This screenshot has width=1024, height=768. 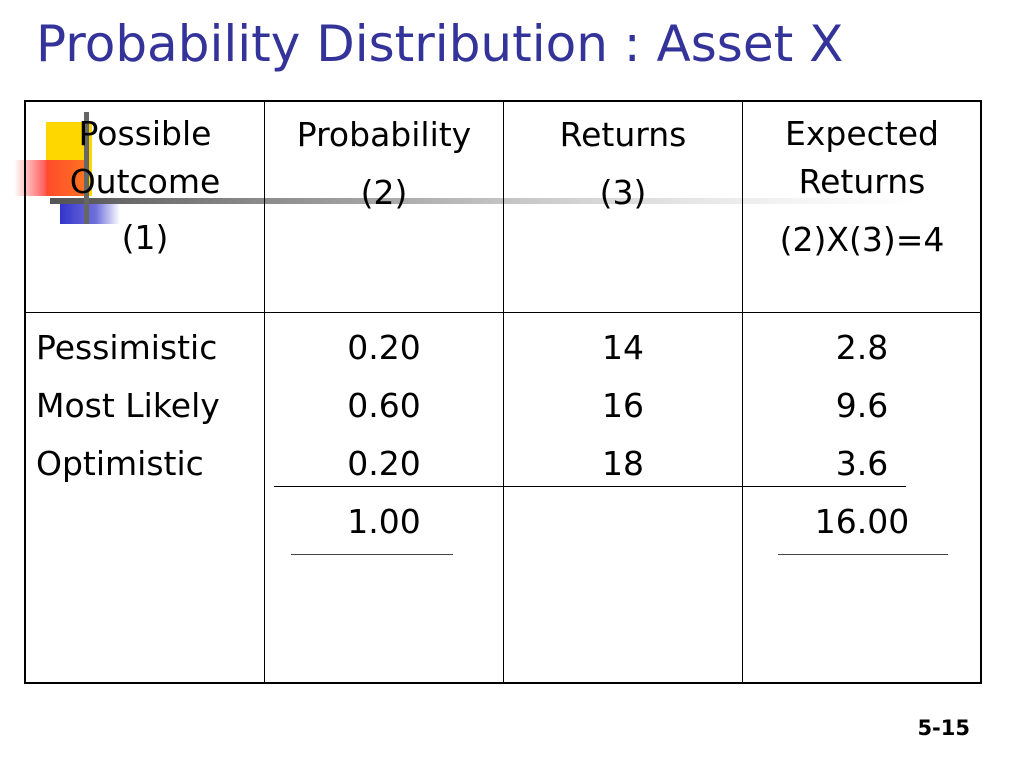 I want to click on header-outcome-line: (1), so click(x=145, y=237).